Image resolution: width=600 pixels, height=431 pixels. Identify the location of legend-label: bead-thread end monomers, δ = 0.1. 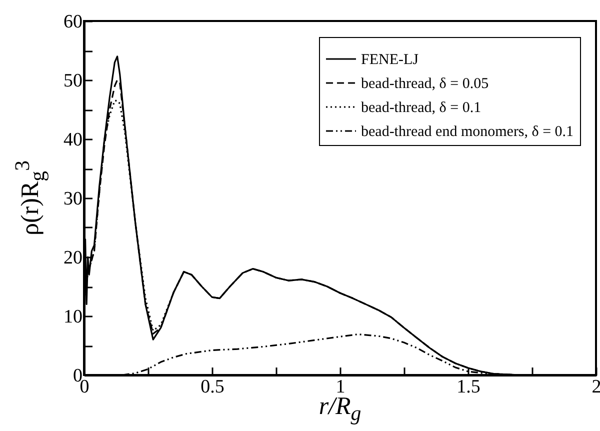
(467, 132).